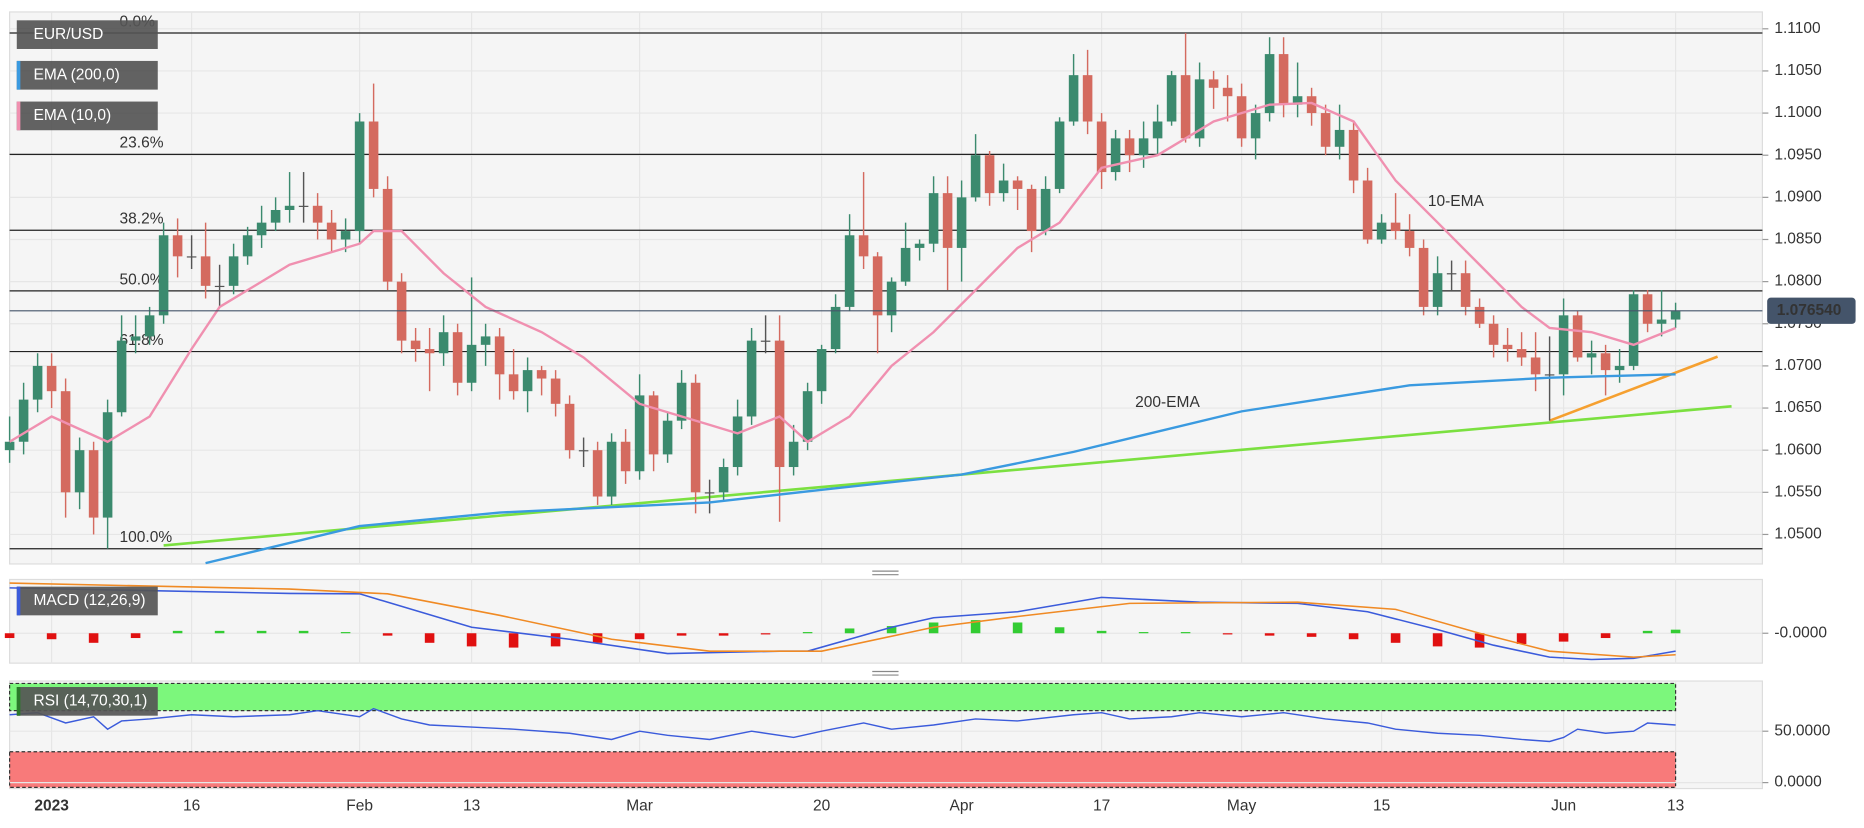  What do you see at coordinates (191, 806) in the screenshot?
I see `x-tick-label: 16` at bounding box center [191, 806].